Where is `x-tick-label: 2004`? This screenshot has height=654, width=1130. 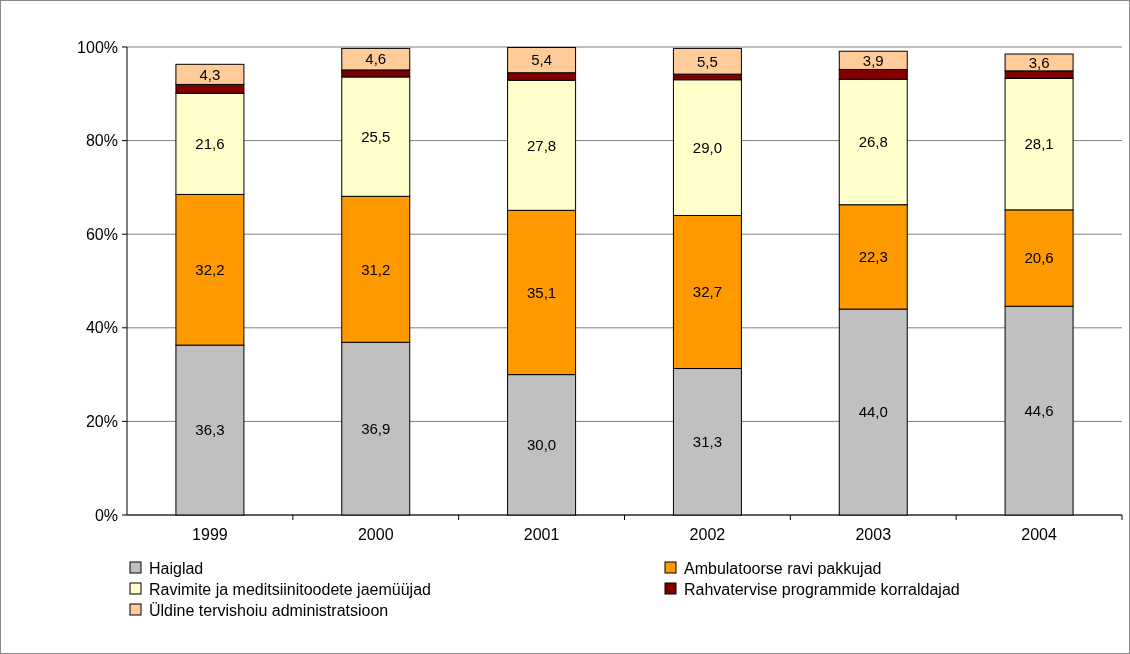
x-tick-label: 2004 is located at coordinates (1039, 534).